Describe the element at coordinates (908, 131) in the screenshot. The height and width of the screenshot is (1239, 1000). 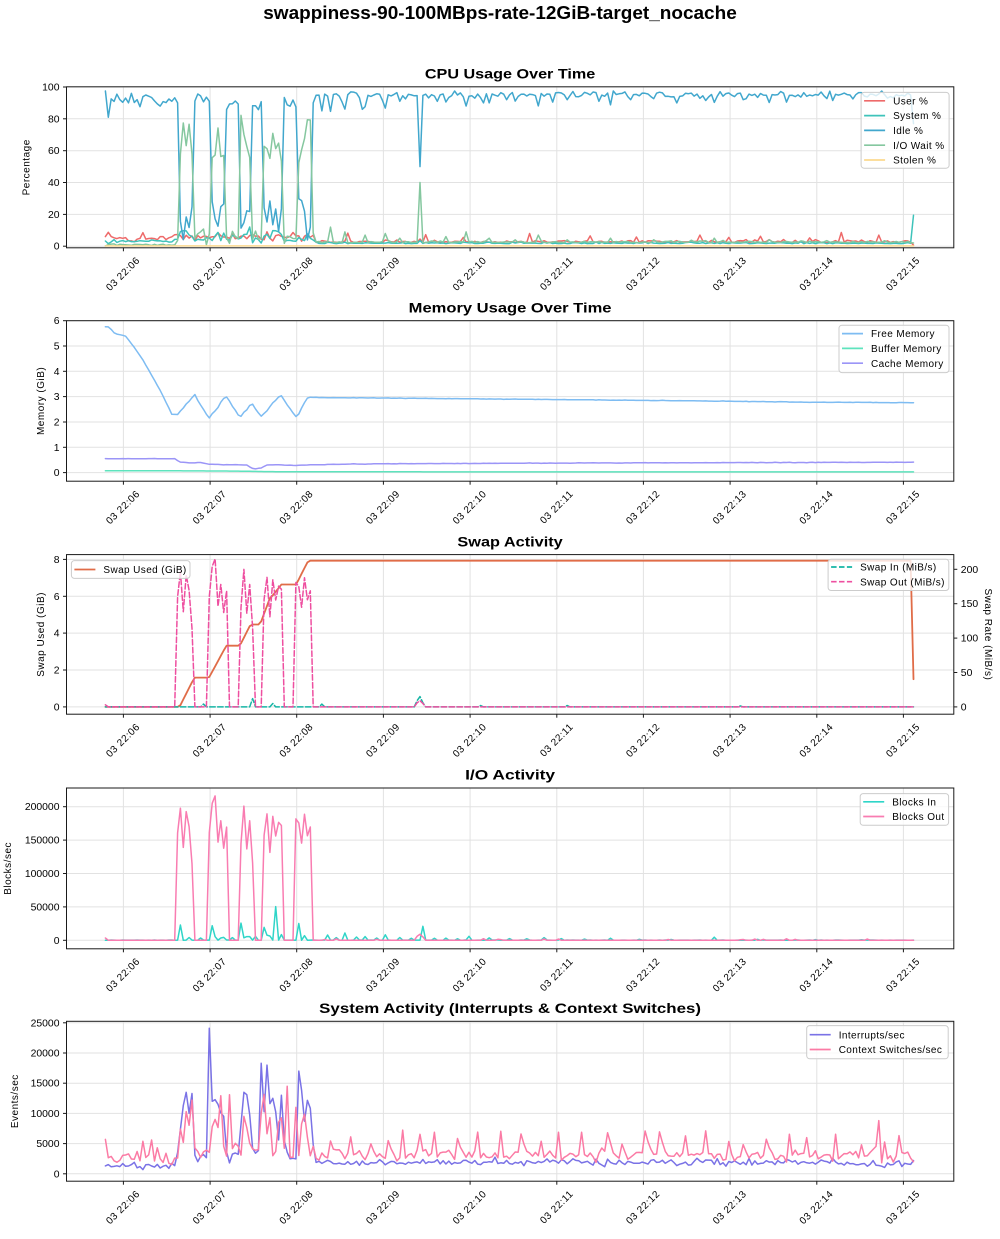
I see `svg-text: Idle %` at that location.